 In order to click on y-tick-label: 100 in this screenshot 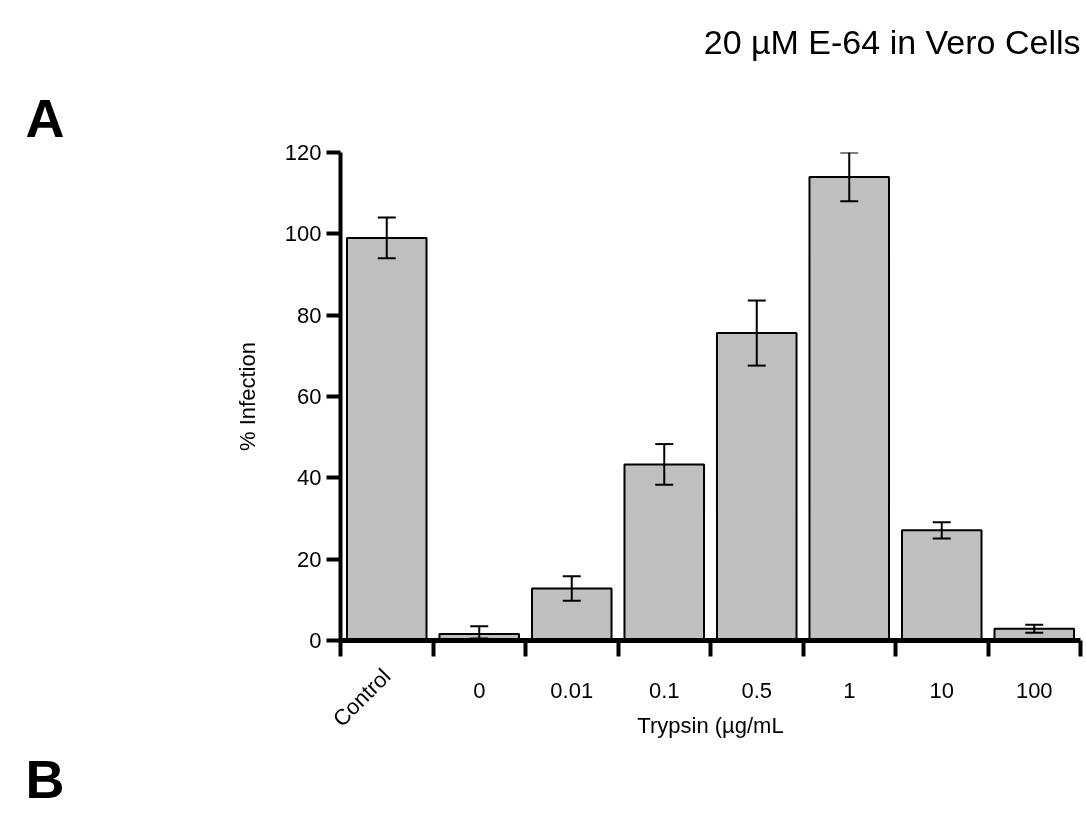, I will do `click(303, 234)`.